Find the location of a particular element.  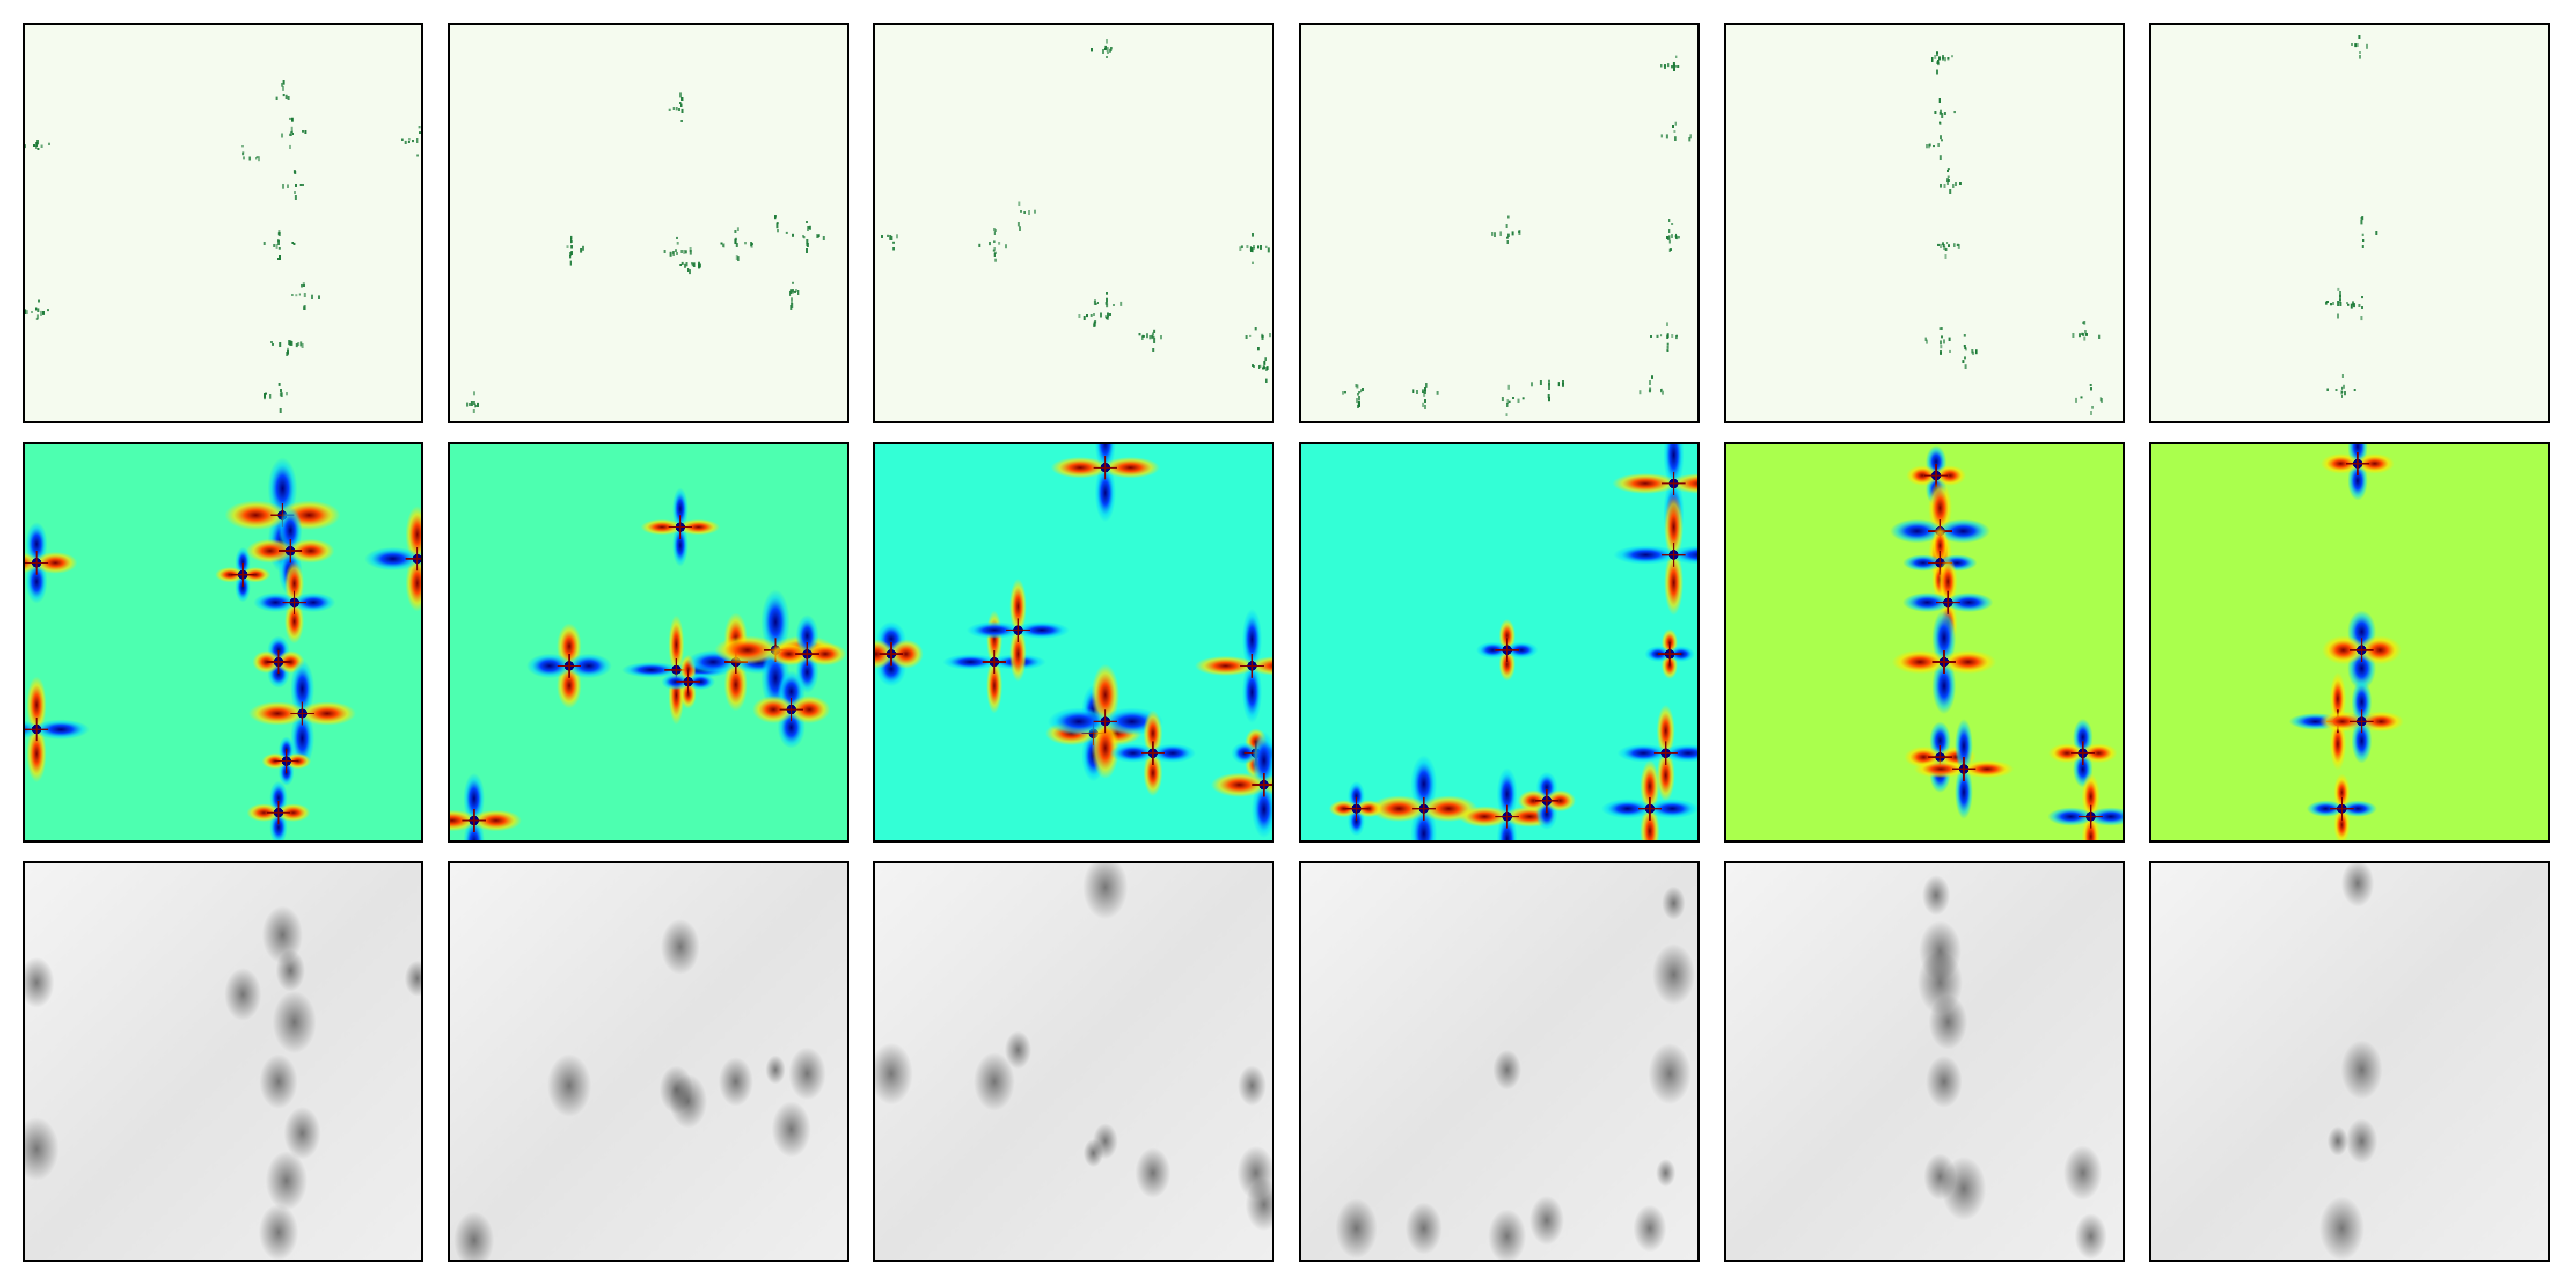

phase-field-svg is located at coordinates (223, 642).